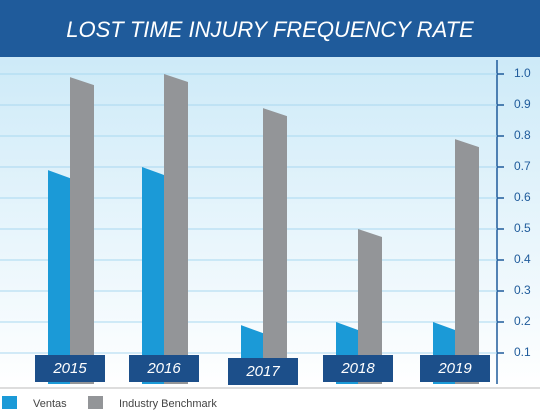  I want to click on y-tick-label: 0.2, so click(522, 321).